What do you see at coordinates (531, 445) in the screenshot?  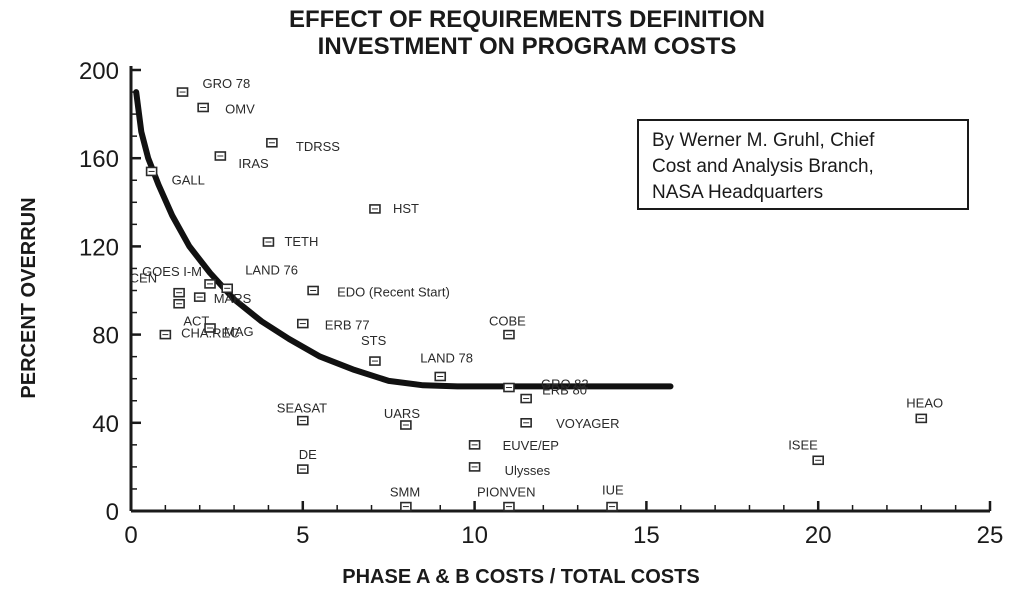 I see `point-label: EUVE/EP` at bounding box center [531, 445].